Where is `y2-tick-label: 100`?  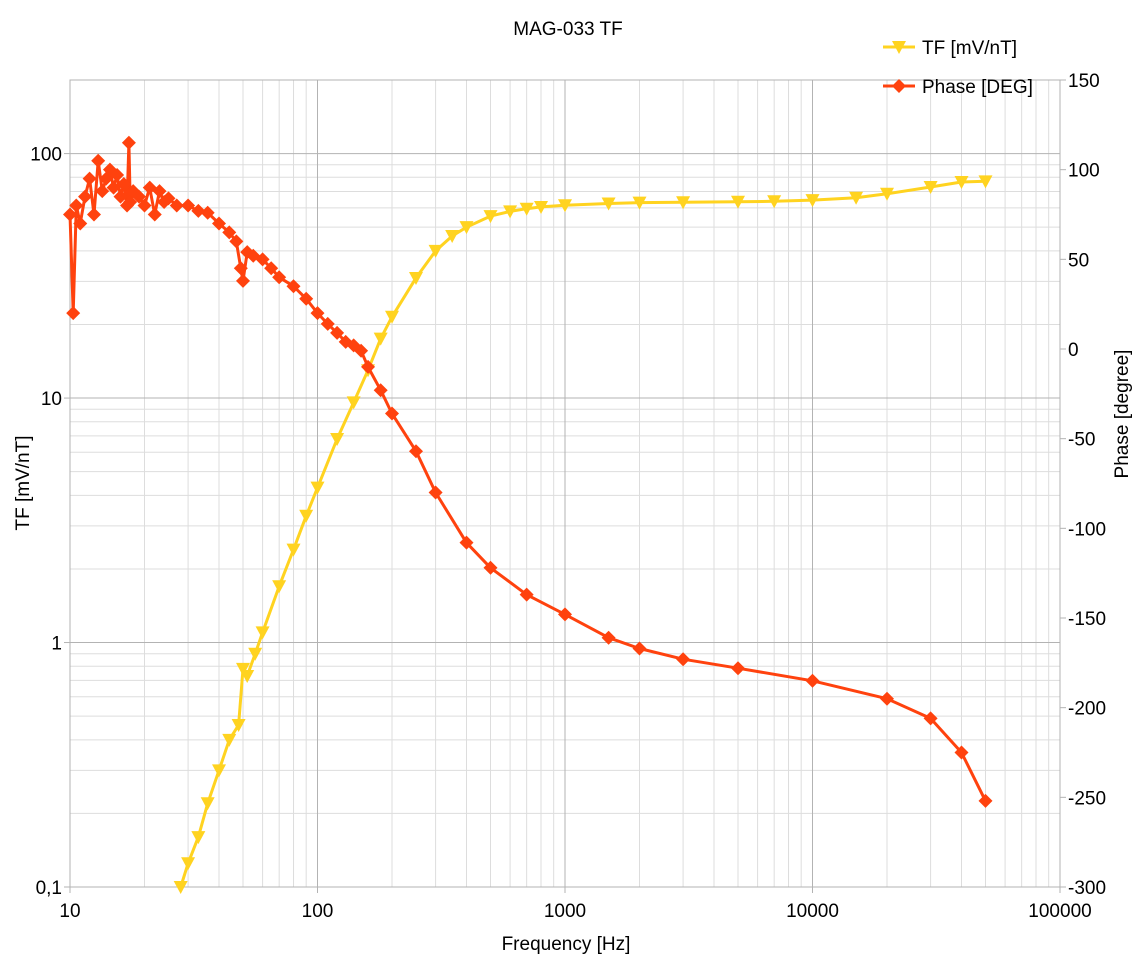
y2-tick-label: 100 is located at coordinates (1084, 171).